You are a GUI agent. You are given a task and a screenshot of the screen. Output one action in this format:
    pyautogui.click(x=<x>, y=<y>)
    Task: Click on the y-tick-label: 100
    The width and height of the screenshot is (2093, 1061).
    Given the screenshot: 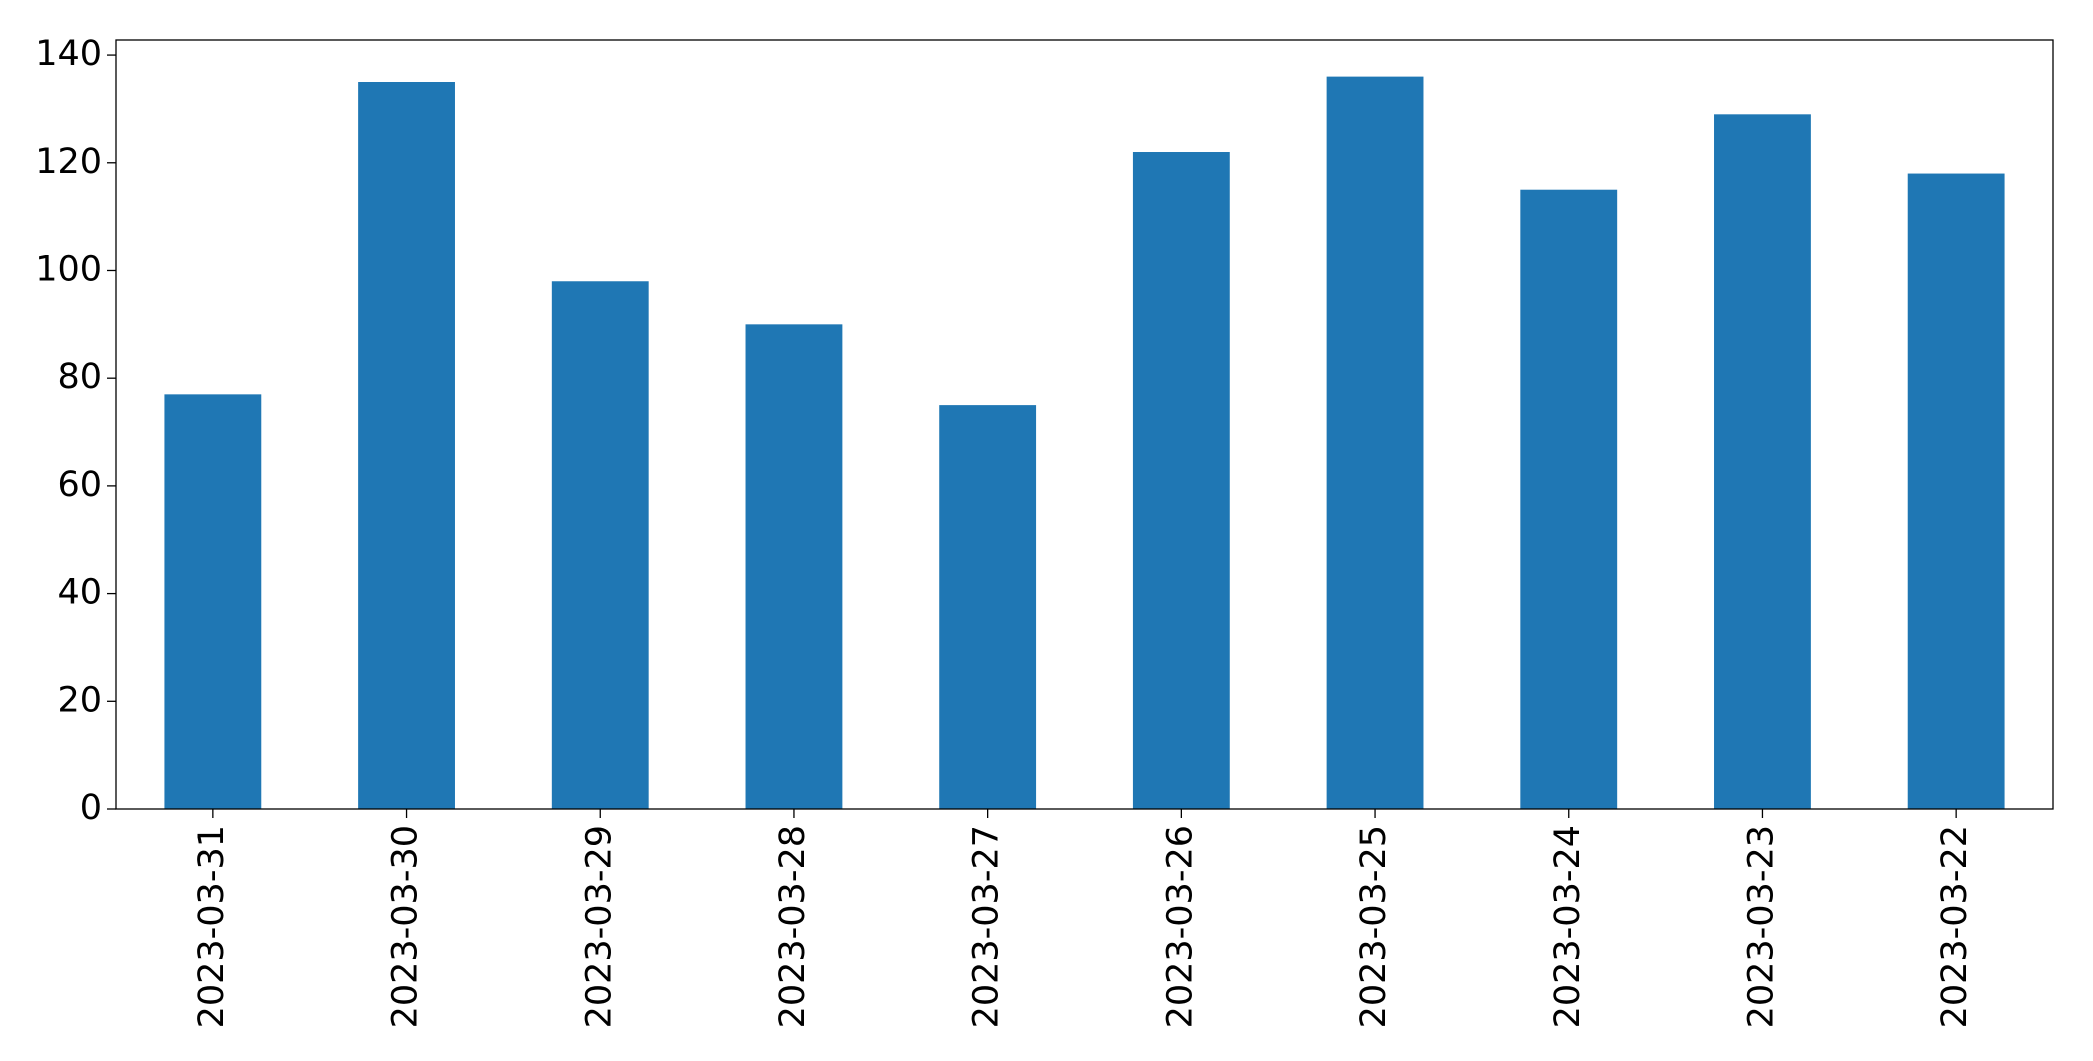 What is the action you would take?
    pyautogui.click(x=68, y=269)
    